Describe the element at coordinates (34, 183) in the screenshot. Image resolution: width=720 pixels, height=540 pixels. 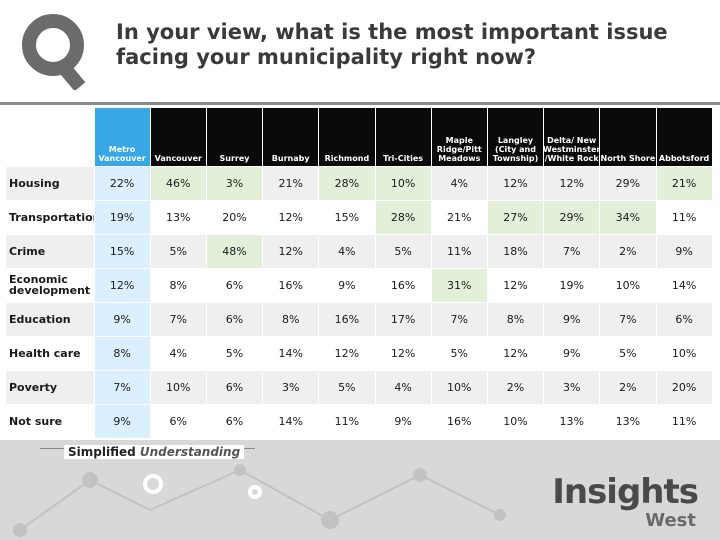
I see `row-label: Housing` at that location.